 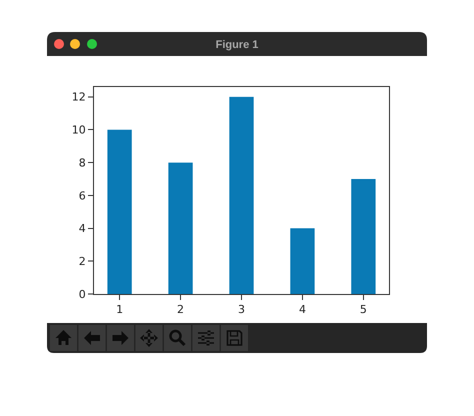 I want to click on y-tick-label: 0, so click(x=82, y=294).